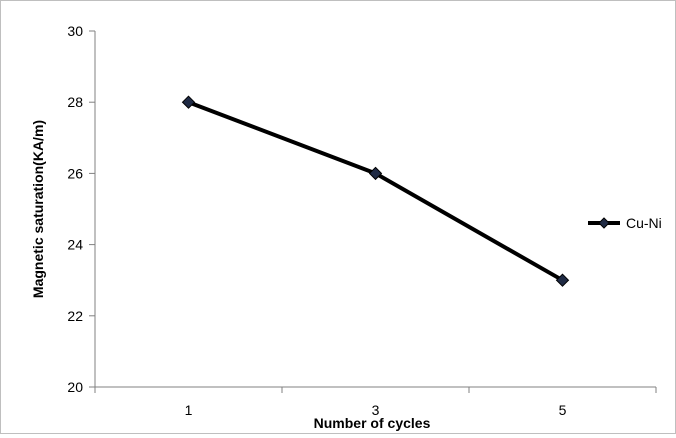  I want to click on y-tick-label: 22, so click(75, 316).